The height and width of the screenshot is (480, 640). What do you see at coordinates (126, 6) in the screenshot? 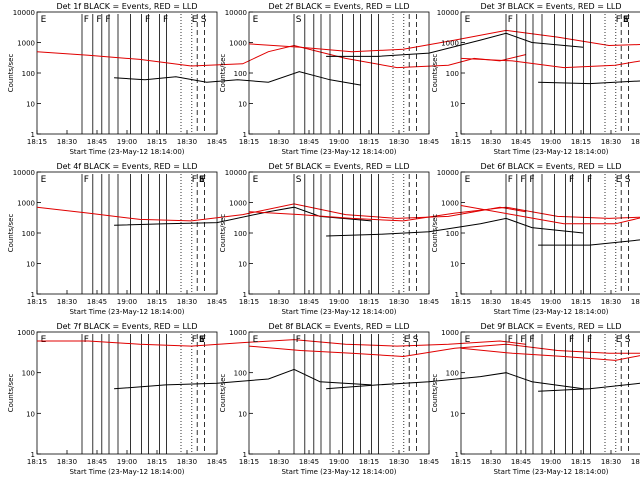
I see `panel-title: Det 1f BLACK = Events, RED = LLD` at bounding box center [126, 6].